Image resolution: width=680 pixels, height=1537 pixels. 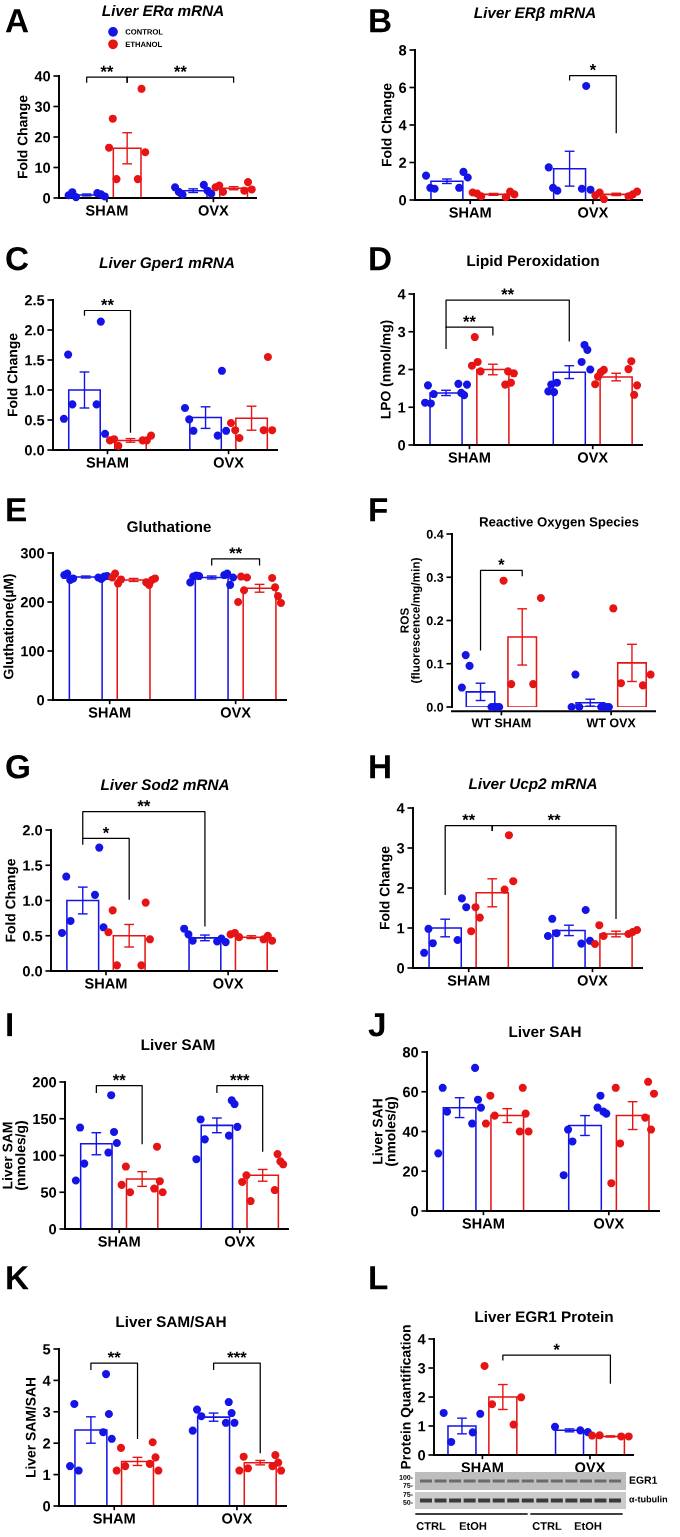 I want to click on y-tick-label: 0.1, so click(x=435, y=664).